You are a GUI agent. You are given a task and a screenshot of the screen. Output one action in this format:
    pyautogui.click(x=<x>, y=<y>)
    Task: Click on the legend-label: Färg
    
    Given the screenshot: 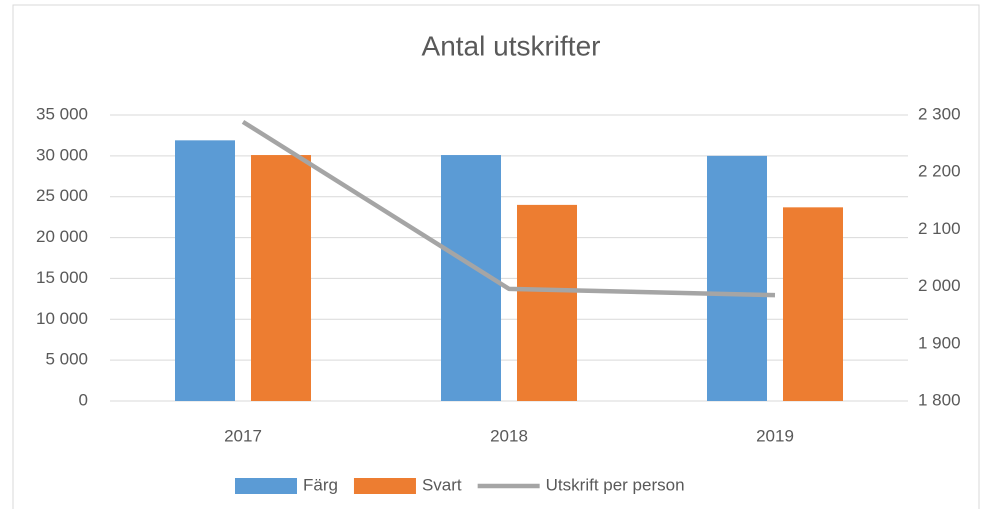 What is the action you would take?
    pyautogui.click(x=320, y=484)
    